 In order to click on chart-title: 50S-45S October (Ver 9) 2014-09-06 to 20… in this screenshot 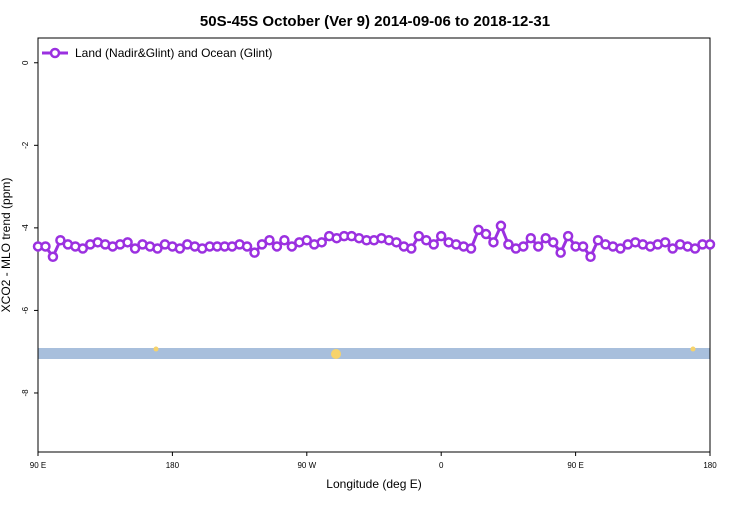, I will do `click(375, 21)`.